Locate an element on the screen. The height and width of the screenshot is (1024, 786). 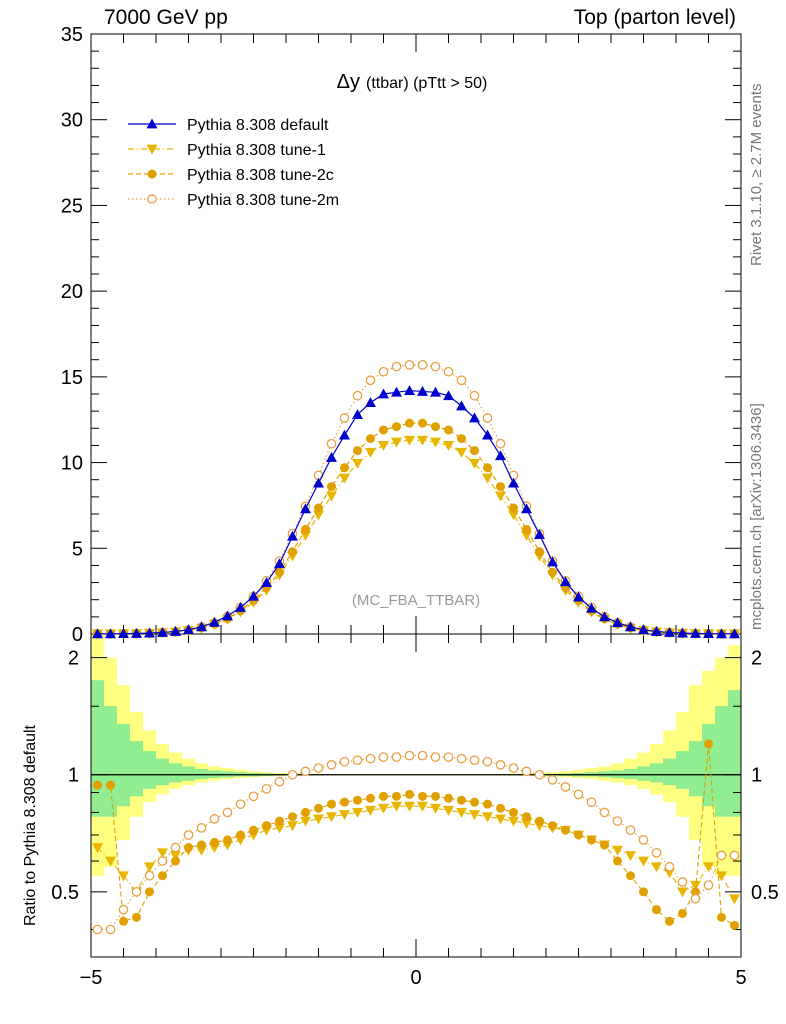
legend-marker is located at coordinates (152, 174).